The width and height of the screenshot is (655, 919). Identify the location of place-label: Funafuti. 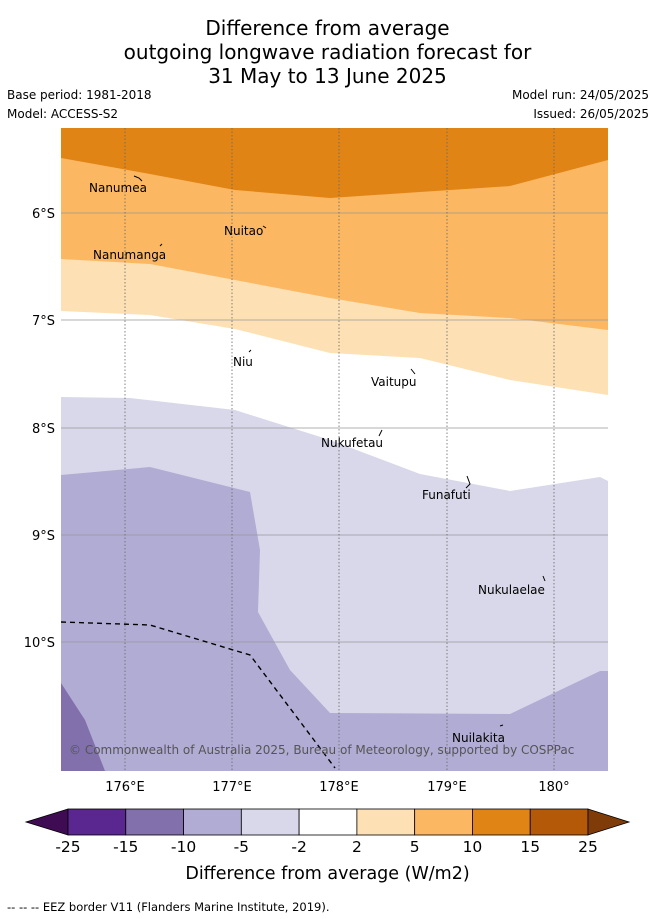
(446, 495).